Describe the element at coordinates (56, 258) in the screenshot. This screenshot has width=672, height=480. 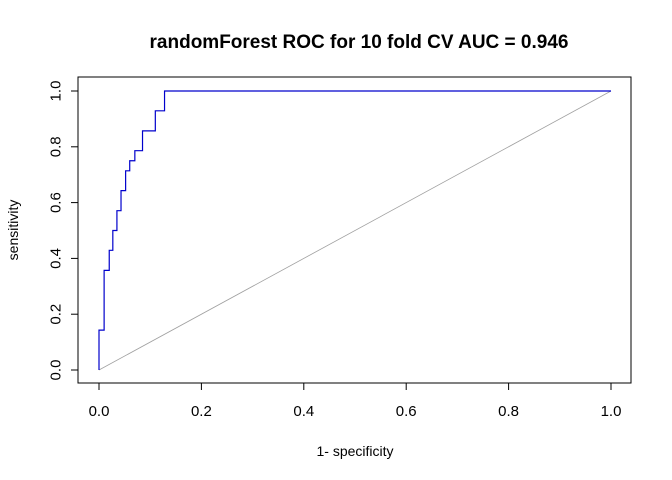
I see `y-tick-label: 0.4` at that location.